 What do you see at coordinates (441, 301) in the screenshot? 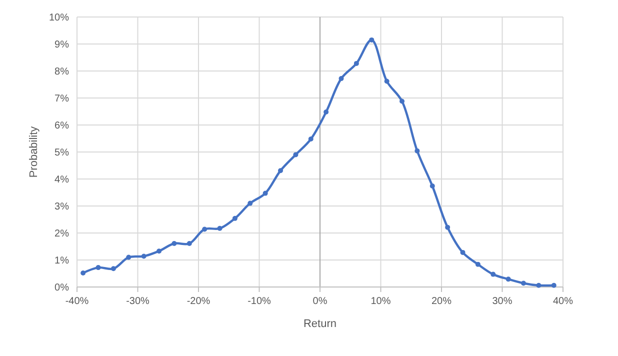
I see `x-tick-label: 20%` at bounding box center [441, 301].